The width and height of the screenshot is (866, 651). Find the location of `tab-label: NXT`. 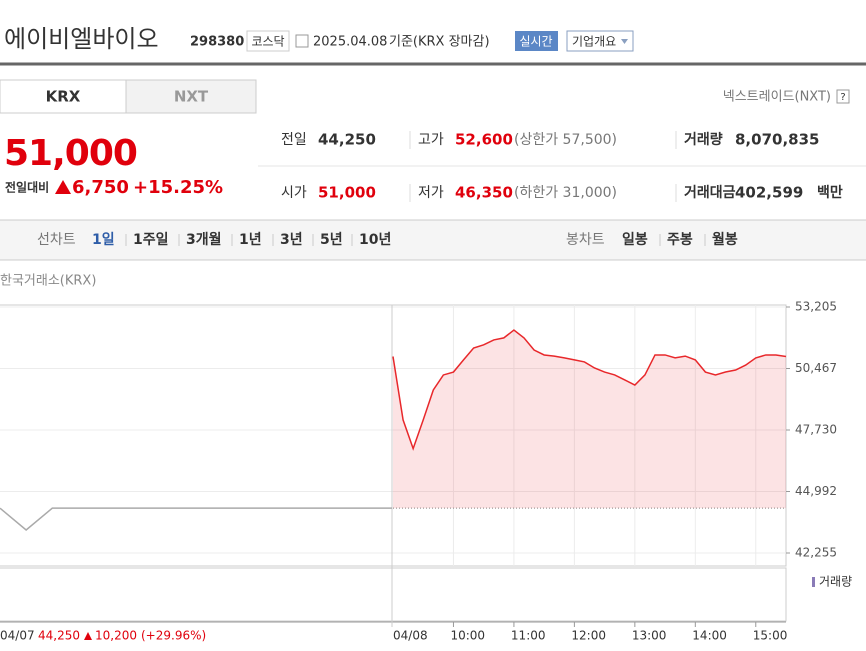

tab-label: NXT is located at coordinates (191, 97).